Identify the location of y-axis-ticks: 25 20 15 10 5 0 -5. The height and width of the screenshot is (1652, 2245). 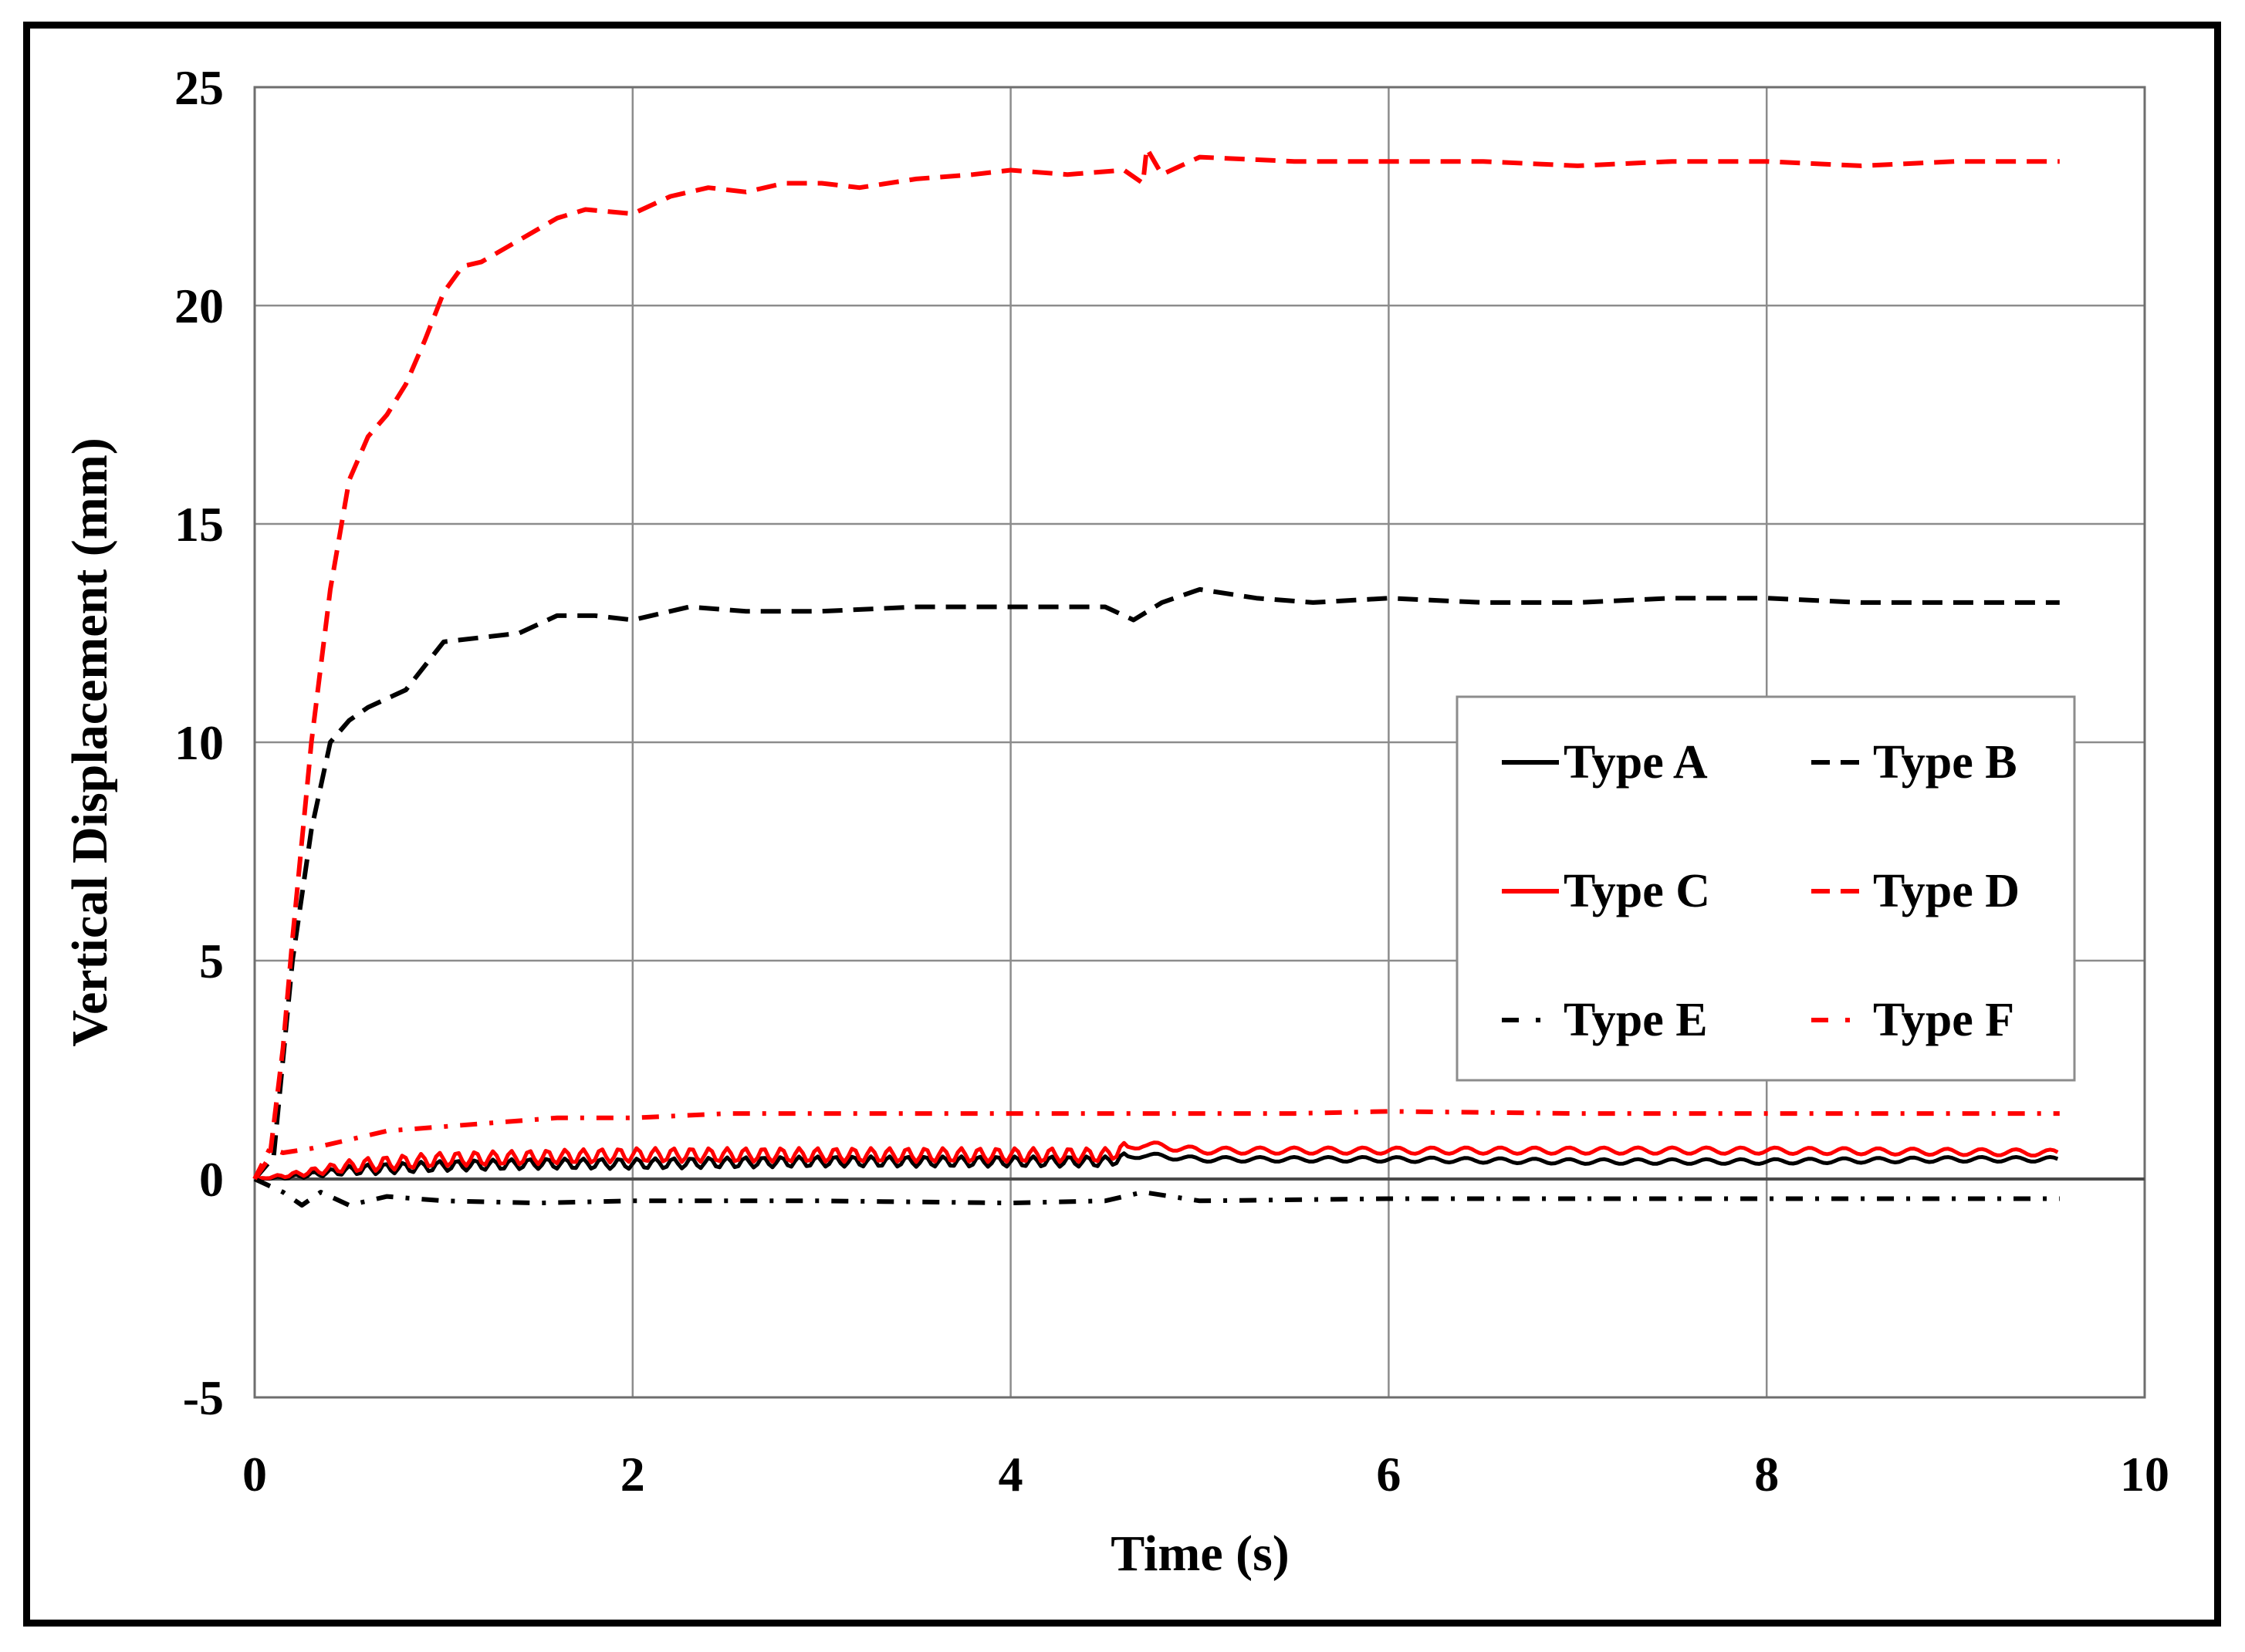
(199, 742).